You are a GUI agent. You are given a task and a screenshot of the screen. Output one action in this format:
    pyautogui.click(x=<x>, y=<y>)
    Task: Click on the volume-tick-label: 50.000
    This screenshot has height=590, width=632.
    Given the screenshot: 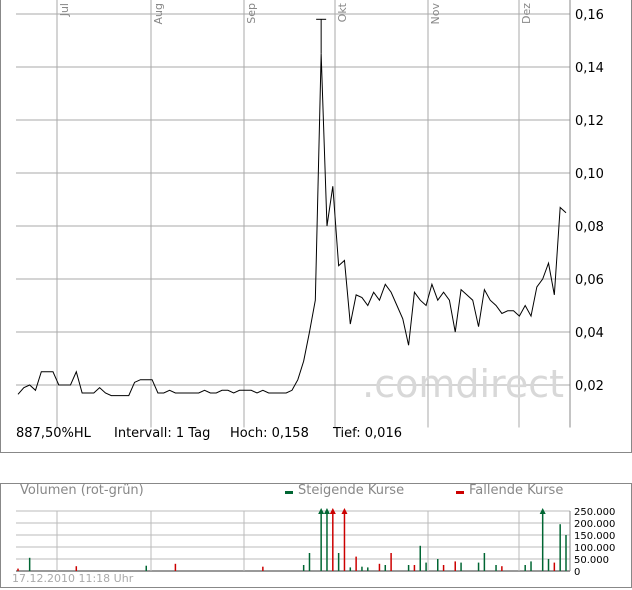 What is the action you would take?
    pyautogui.click(x=591, y=560)
    